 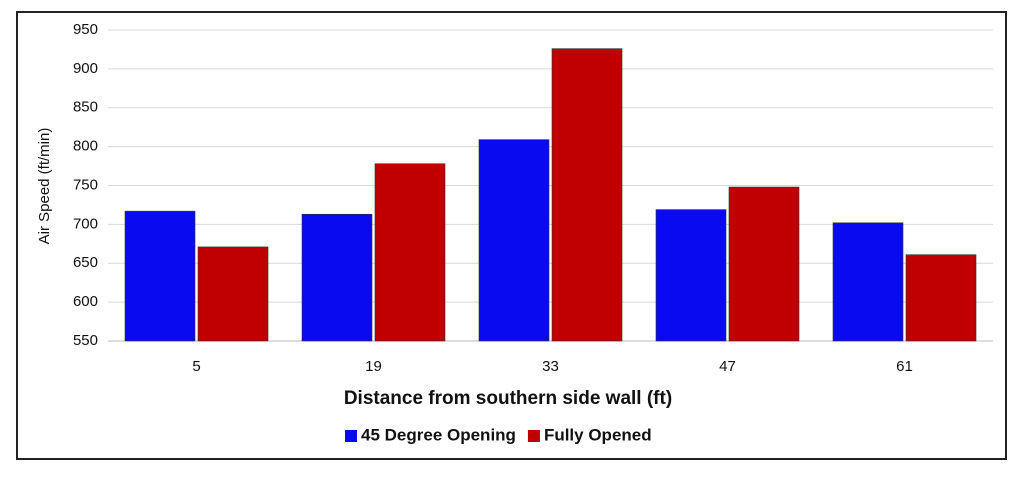 What do you see at coordinates (85, 223) in the screenshot?
I see `y-tick-label: 700` at bounding box center [85, 223].